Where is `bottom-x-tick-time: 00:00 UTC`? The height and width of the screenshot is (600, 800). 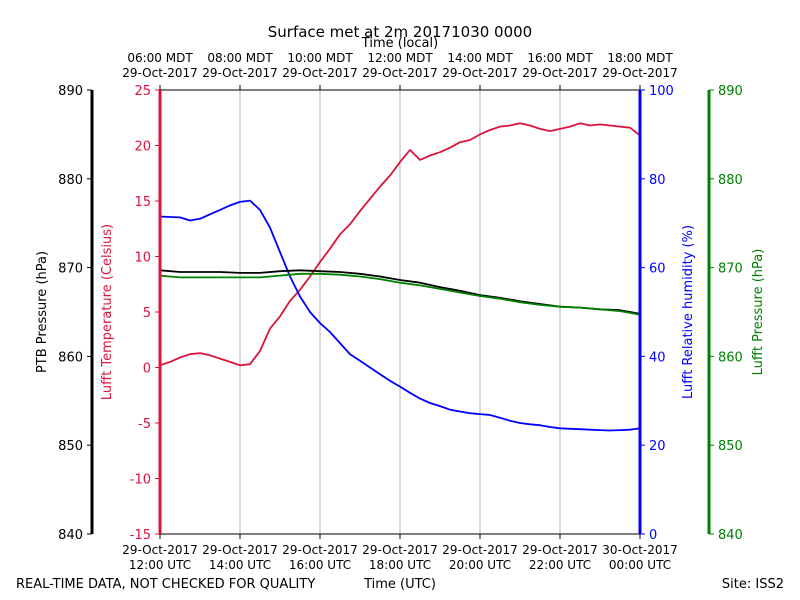 bottom-x-tick-time: 00:00 UTC is located at coordinates (640, 565).